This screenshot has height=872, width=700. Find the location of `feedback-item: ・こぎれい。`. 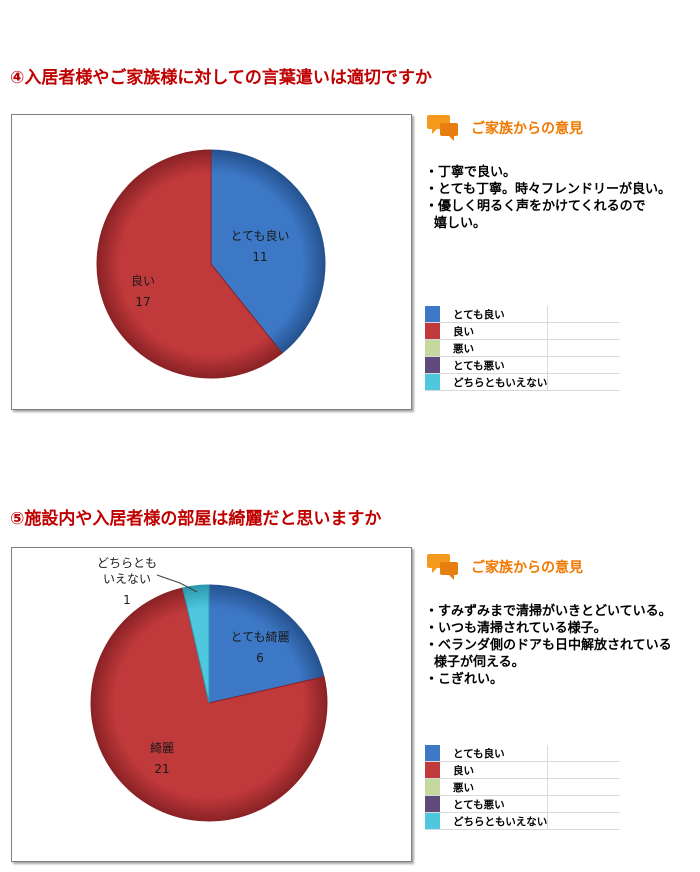

feedback-item: ・こぎれい。 is located at coordinates (464, 679).